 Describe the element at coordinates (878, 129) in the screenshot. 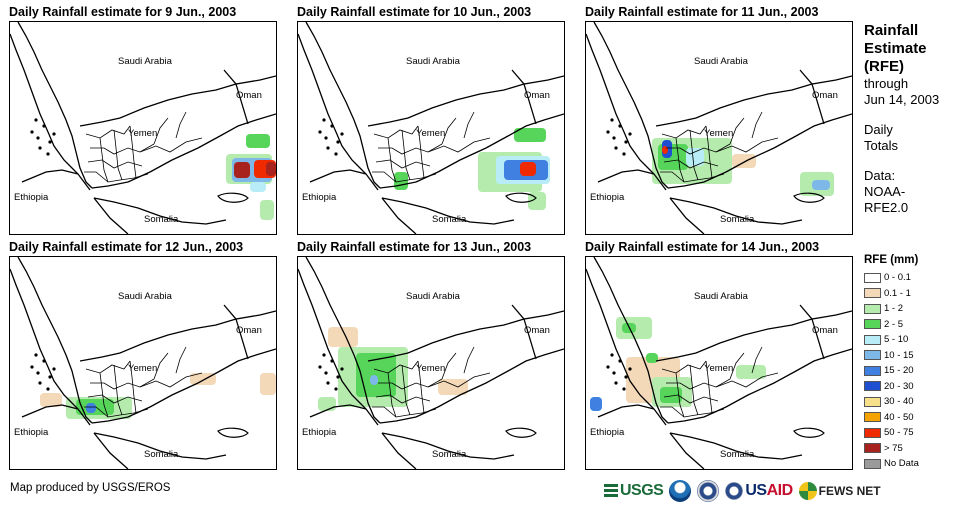

I see `daily-label: Daily` at that location.